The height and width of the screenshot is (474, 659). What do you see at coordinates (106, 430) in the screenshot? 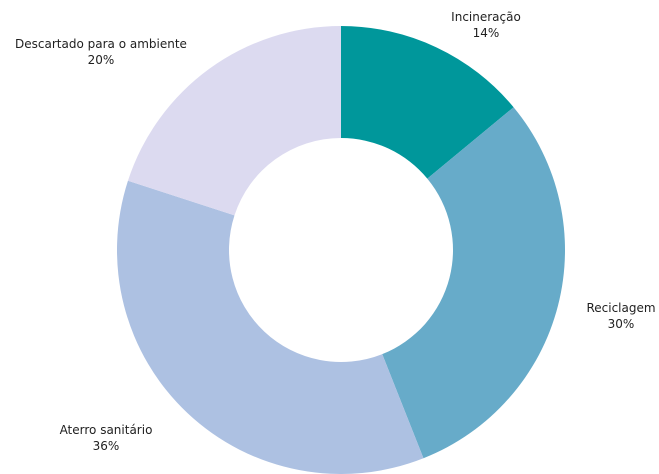
I see `slice-label-3: Aterro sanitário` at bounding box center [106, 430].